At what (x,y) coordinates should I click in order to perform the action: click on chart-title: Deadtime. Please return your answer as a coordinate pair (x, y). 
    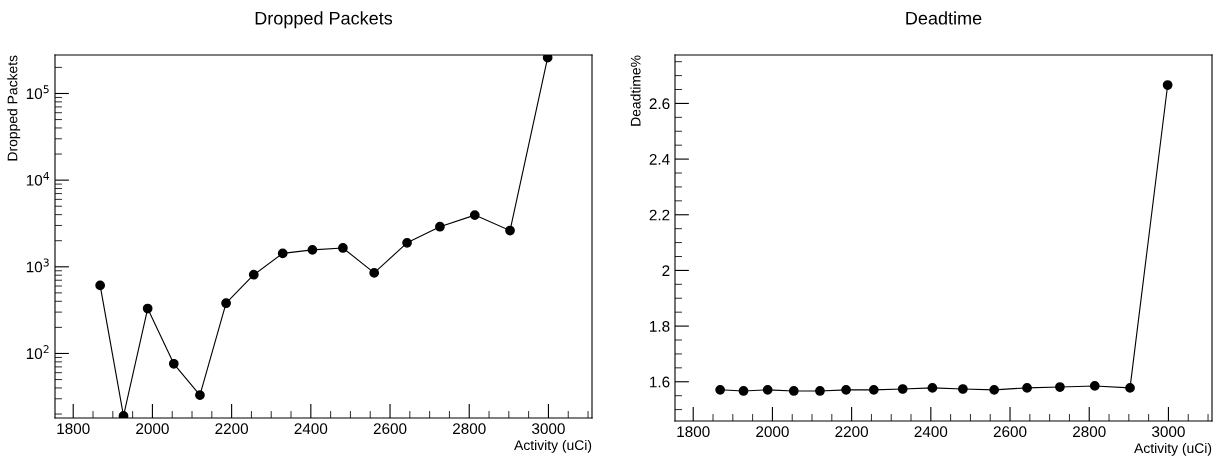
    Looking at the image, I should click on (944, 18).